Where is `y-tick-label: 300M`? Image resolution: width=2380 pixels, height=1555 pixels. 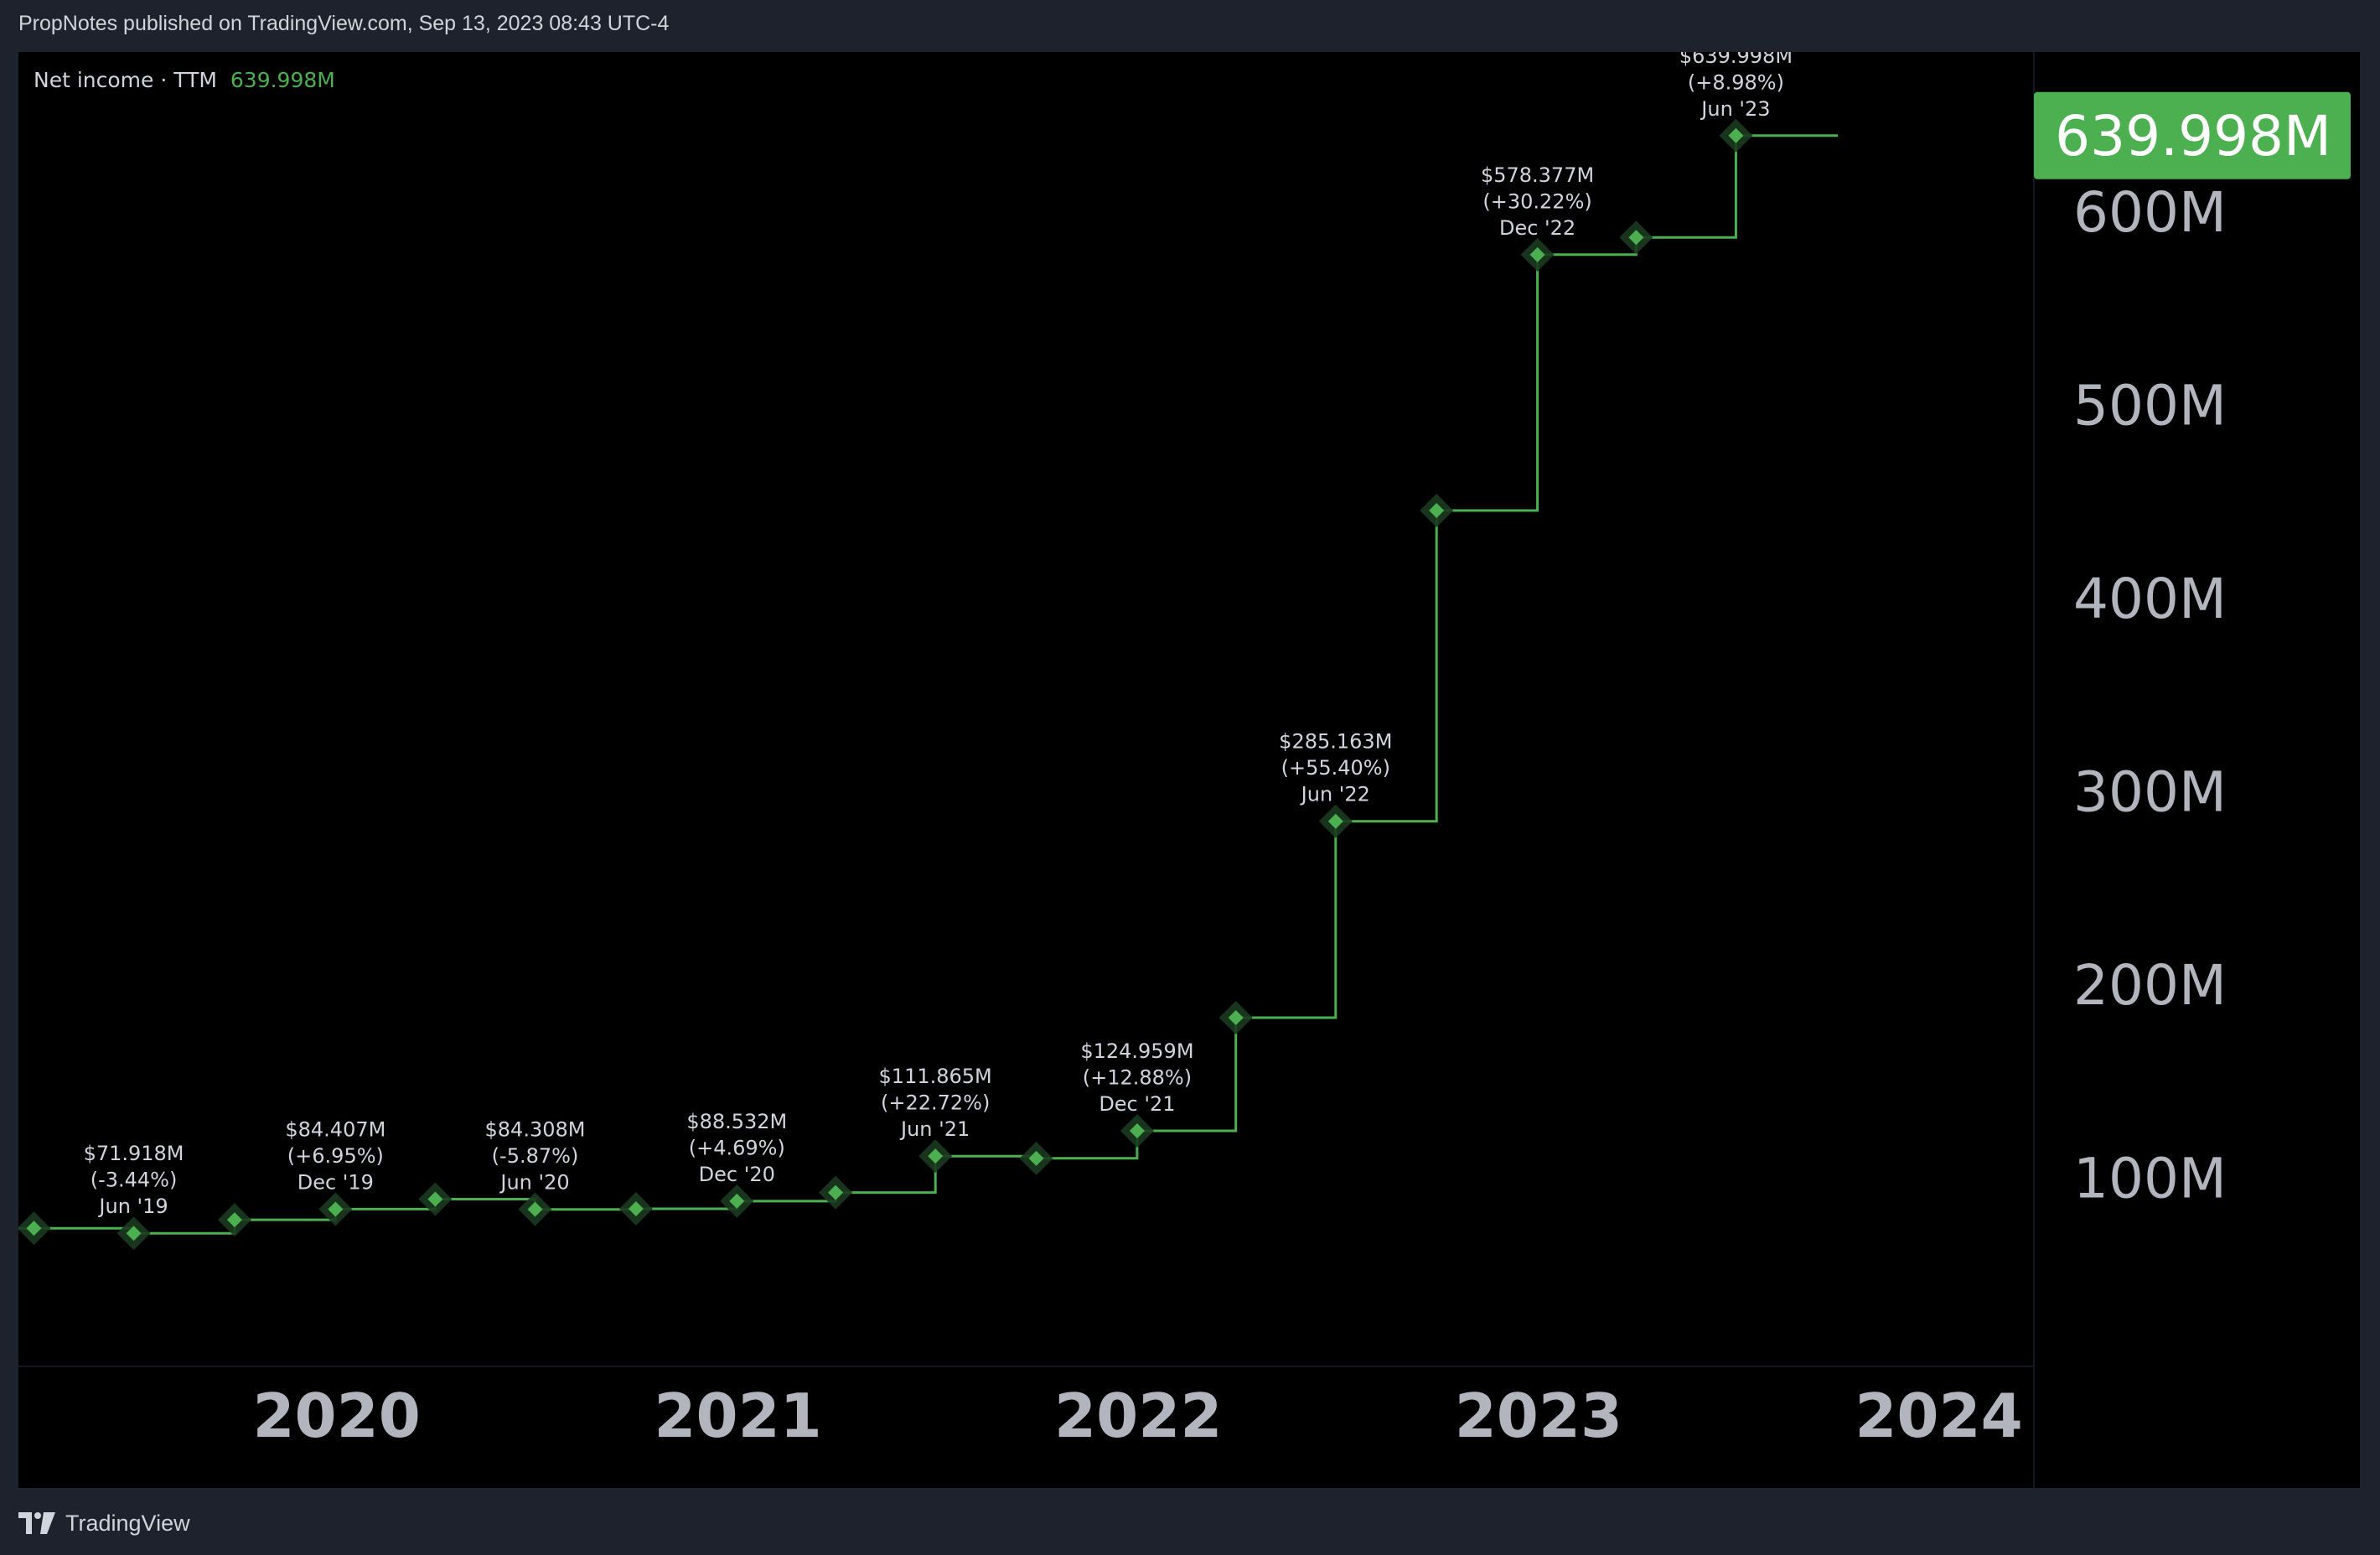
y-tick-label: 300M is located at coordinates (2150, 792).